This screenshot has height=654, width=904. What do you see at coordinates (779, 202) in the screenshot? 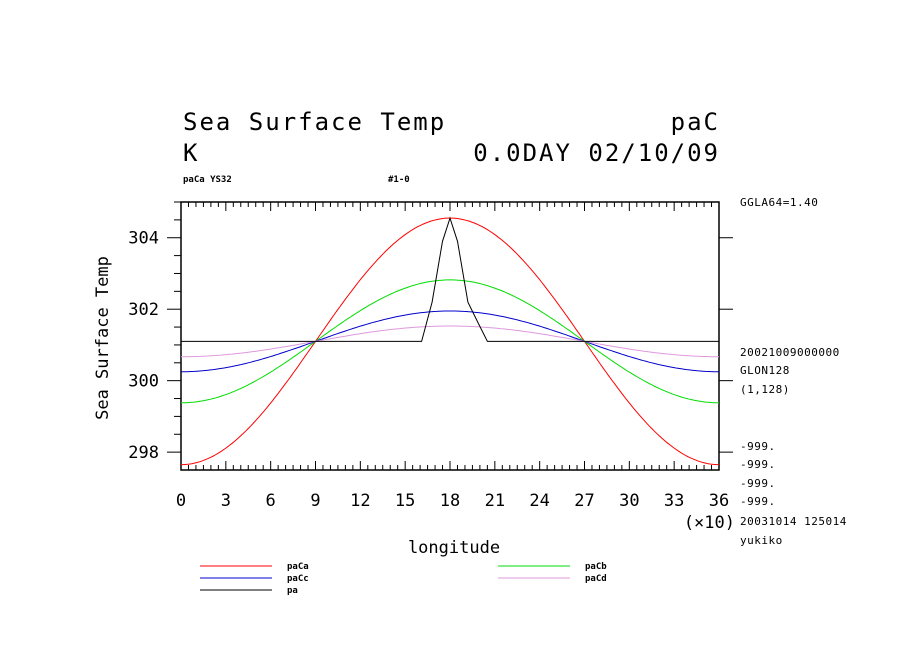
I see `lat-label: GGLA64=1.40` at bounding box center [779, 202].